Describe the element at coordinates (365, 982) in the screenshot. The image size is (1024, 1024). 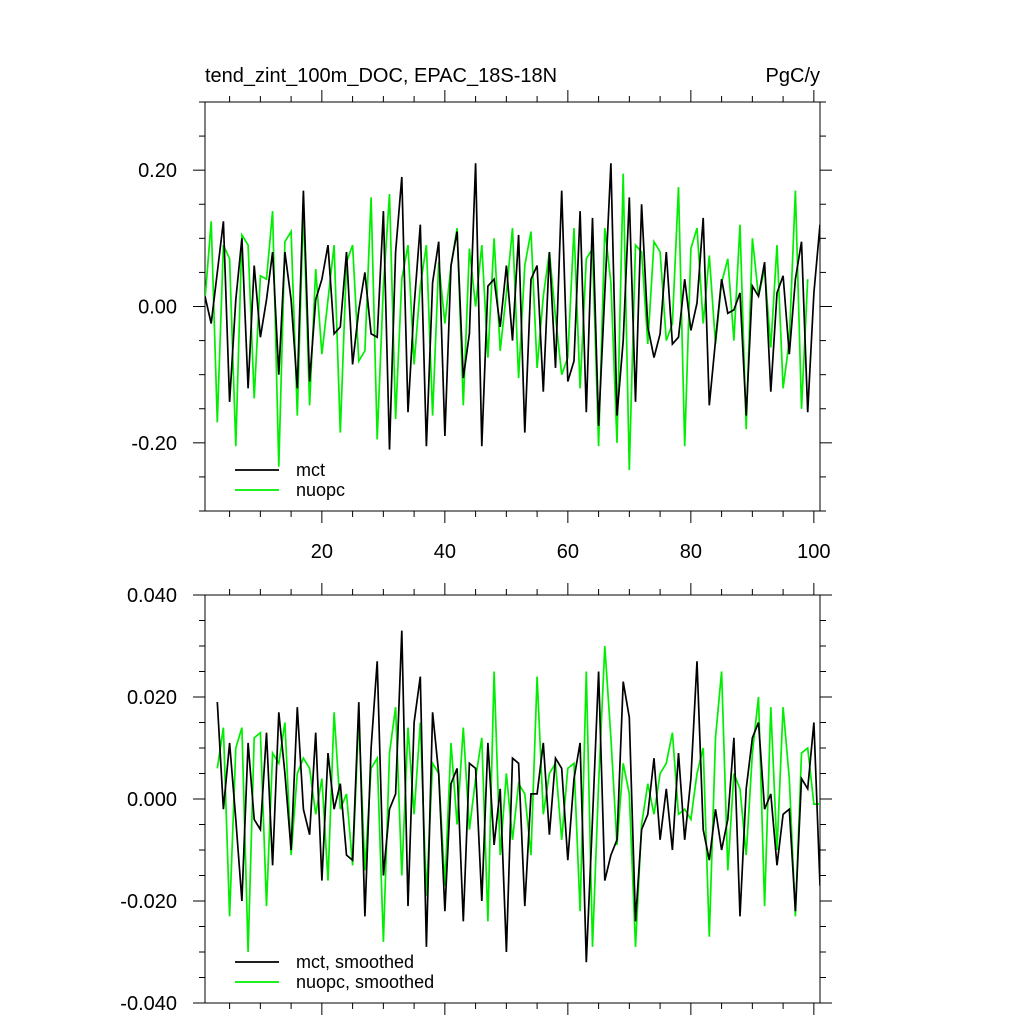
I see `legend-label: nuopc, smoothed` at that location.